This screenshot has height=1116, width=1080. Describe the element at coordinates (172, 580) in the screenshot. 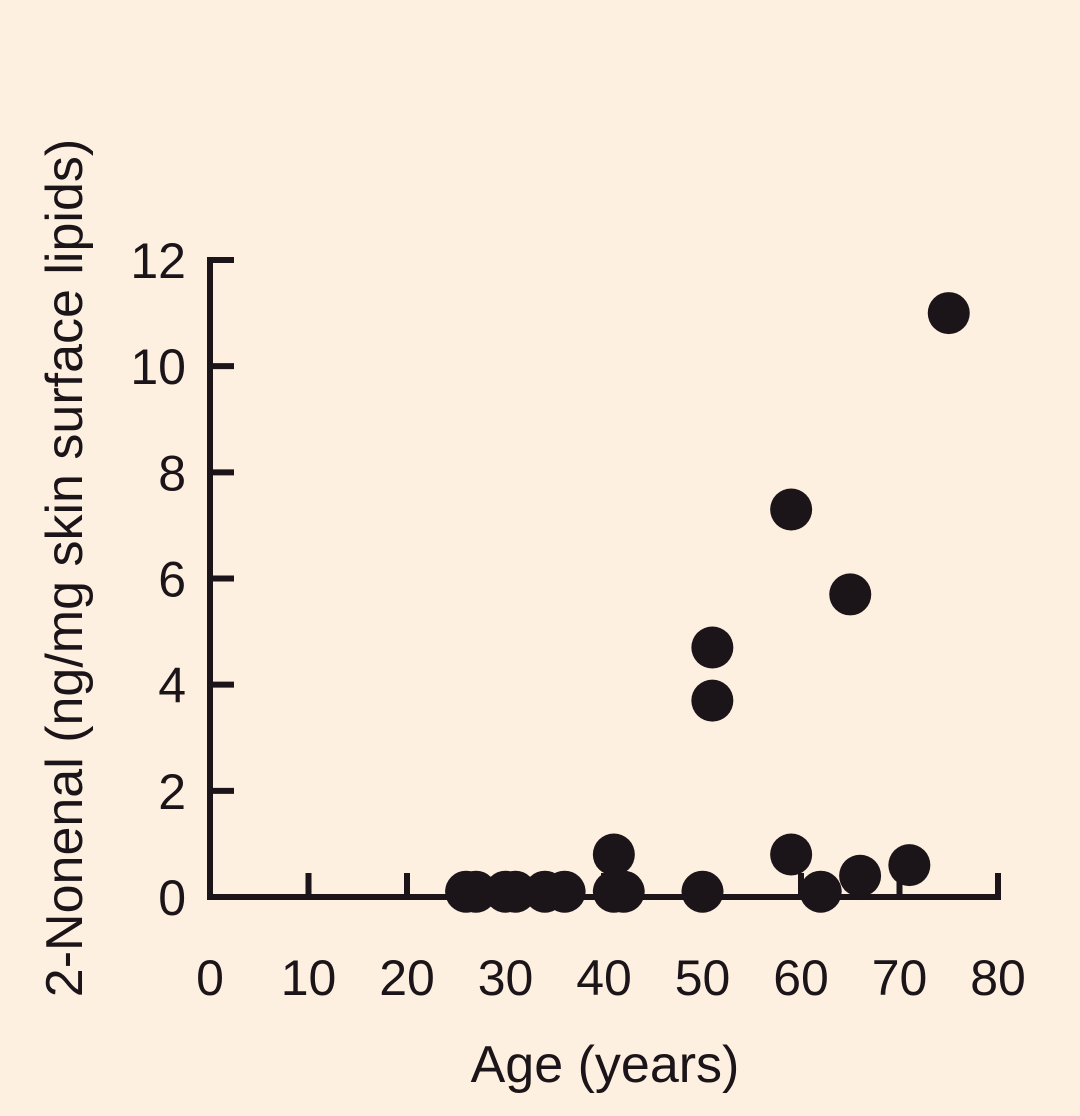

I see `y-tick-label: 6` at that location.